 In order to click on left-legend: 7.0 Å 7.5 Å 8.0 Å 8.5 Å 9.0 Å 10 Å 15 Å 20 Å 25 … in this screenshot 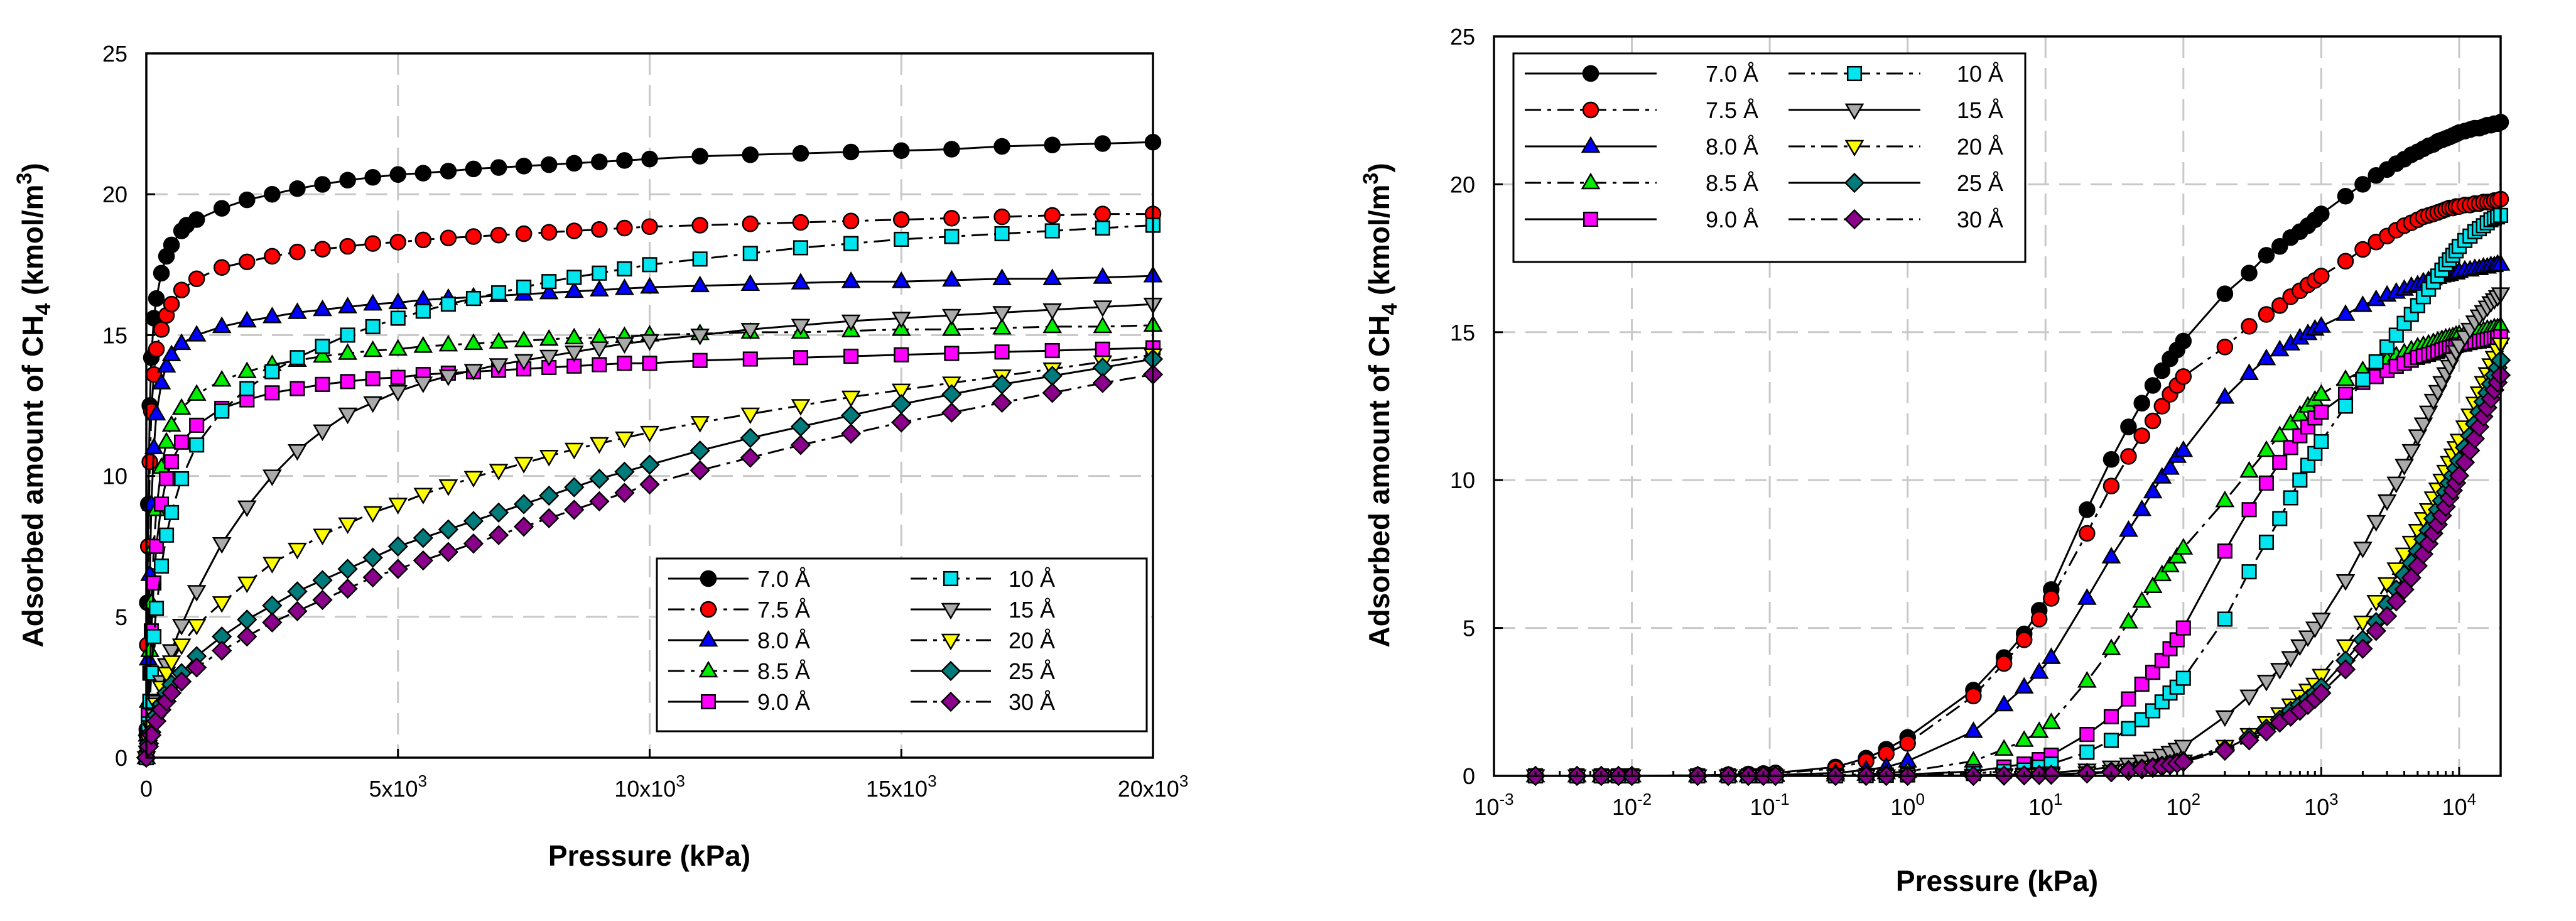, I will do `click(902, 645)`.